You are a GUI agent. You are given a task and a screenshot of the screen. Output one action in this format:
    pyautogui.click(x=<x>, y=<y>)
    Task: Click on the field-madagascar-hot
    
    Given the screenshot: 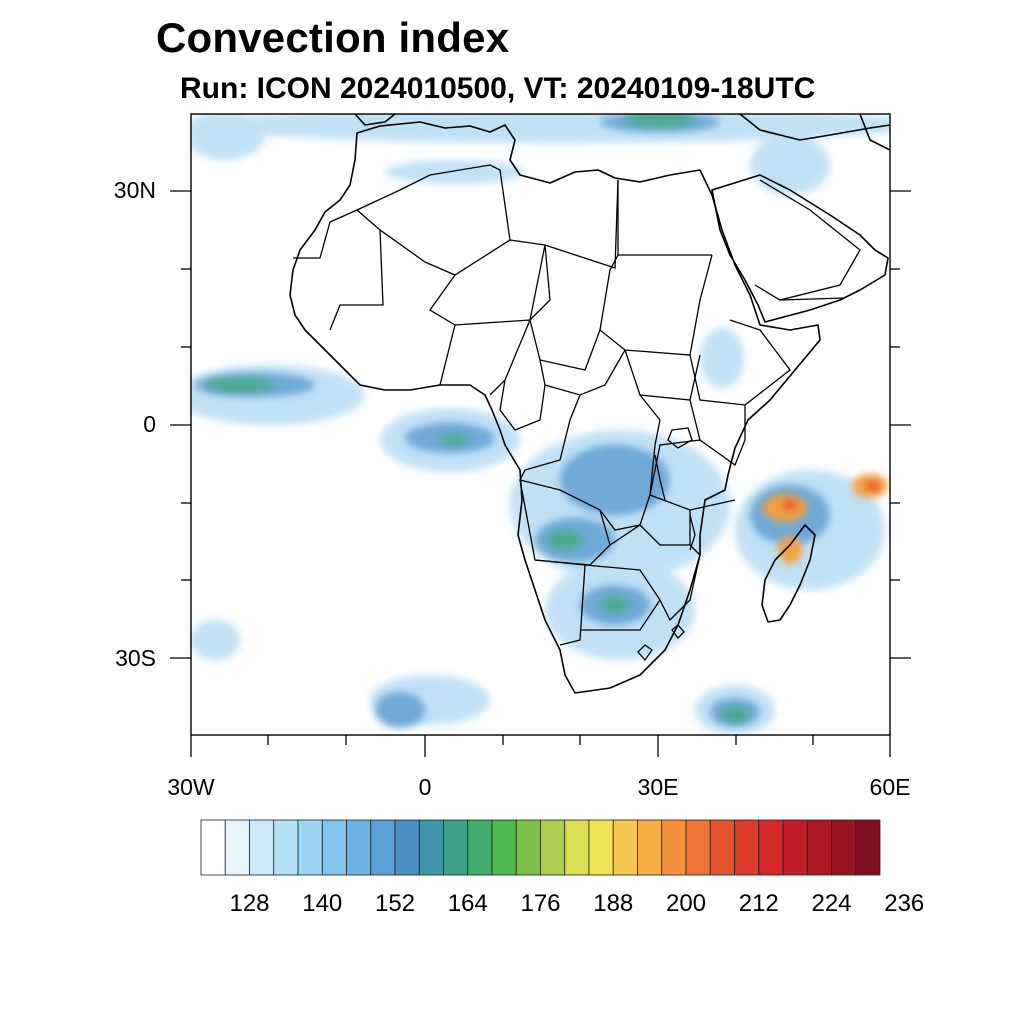 What is the action you would take?
    pyautogui.click(x=790, y=550)
    